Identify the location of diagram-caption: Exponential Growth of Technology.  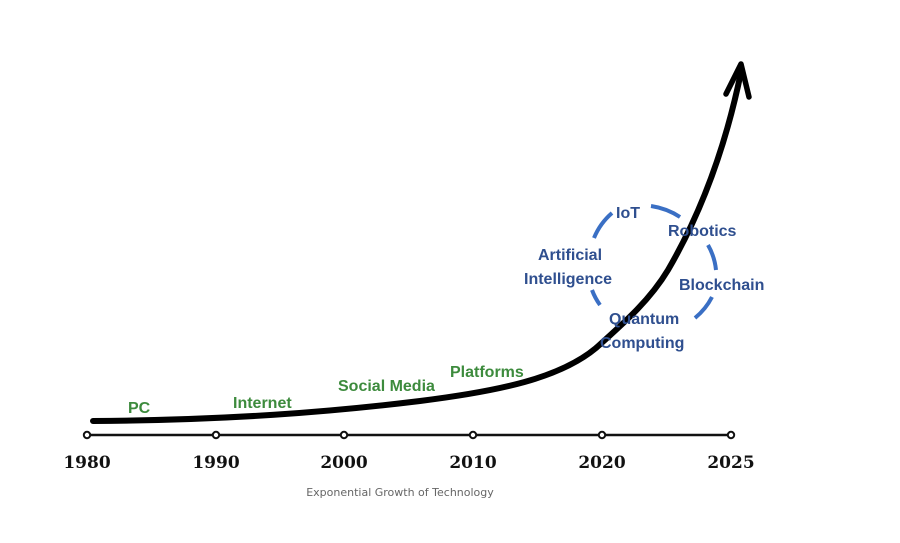
(400, 492).